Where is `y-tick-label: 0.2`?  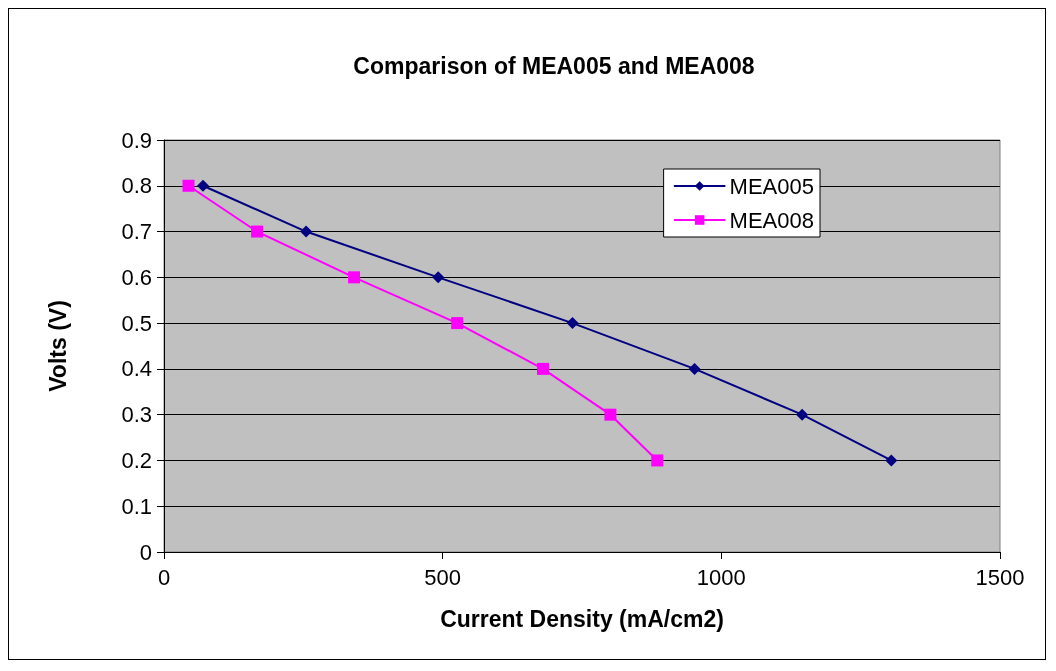 y-tick-label: 0.2 is located at coordinates (136, 460).